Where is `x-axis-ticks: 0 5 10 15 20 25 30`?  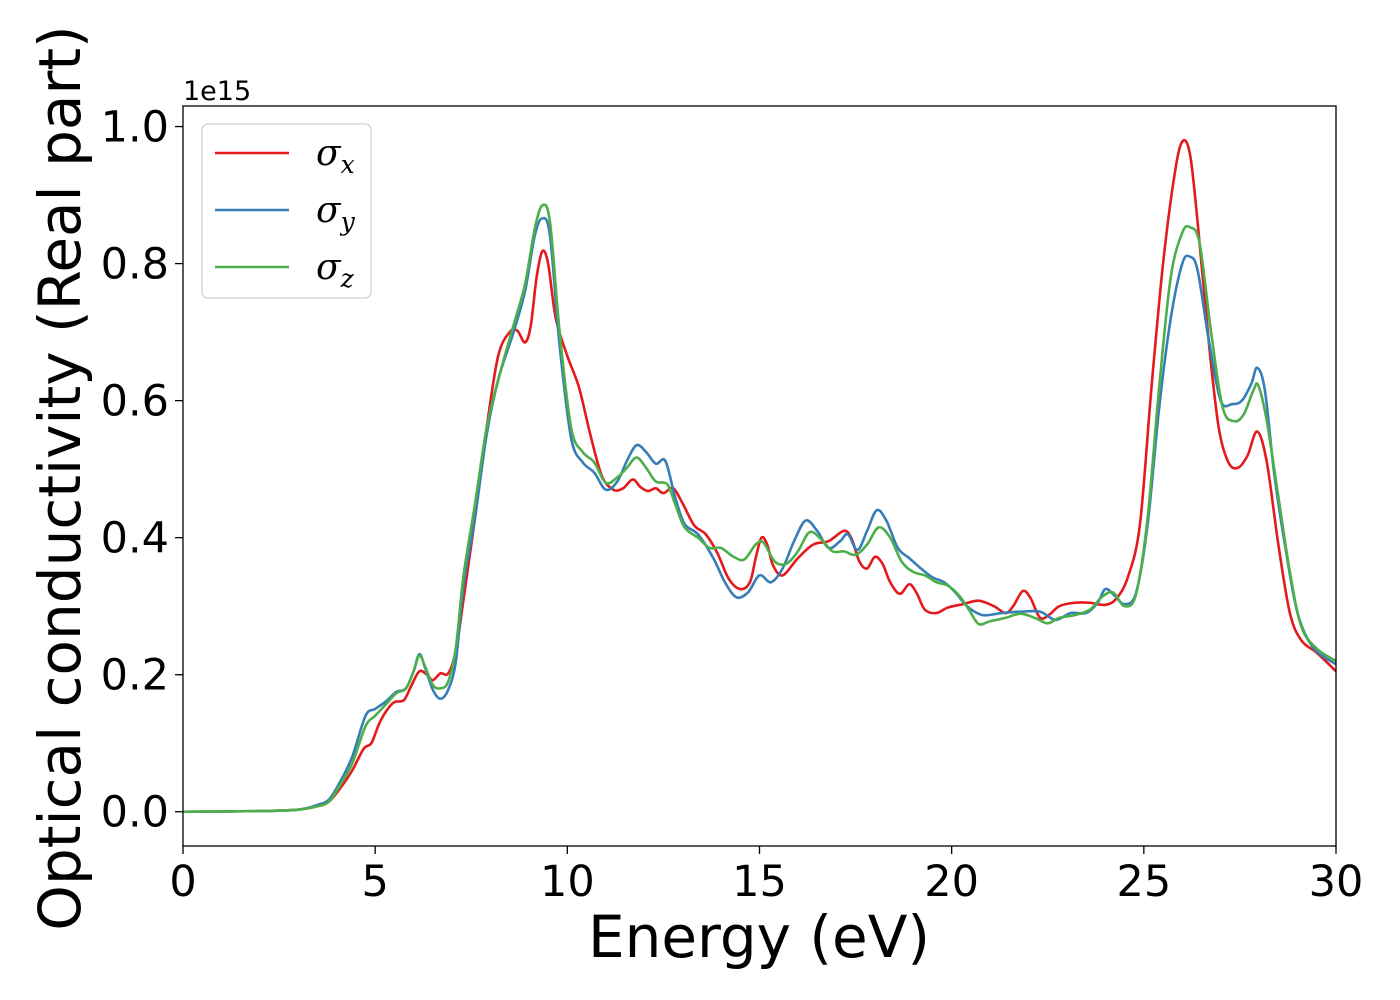 x-axis-ticks: 0 5 10 15 20 25 30 is located at coordinates (766, 876).